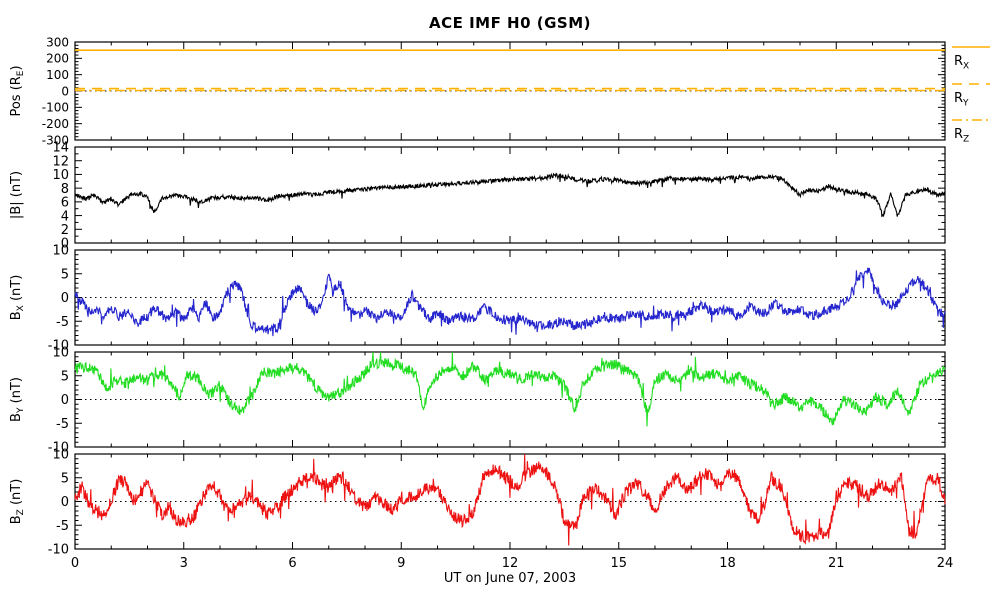 The height and width of the screenshot is (600, 993). What do you see at coordinates (971, 120) in the screenshot?
I see `rz-line-sample` at bounding box center [971, 120].